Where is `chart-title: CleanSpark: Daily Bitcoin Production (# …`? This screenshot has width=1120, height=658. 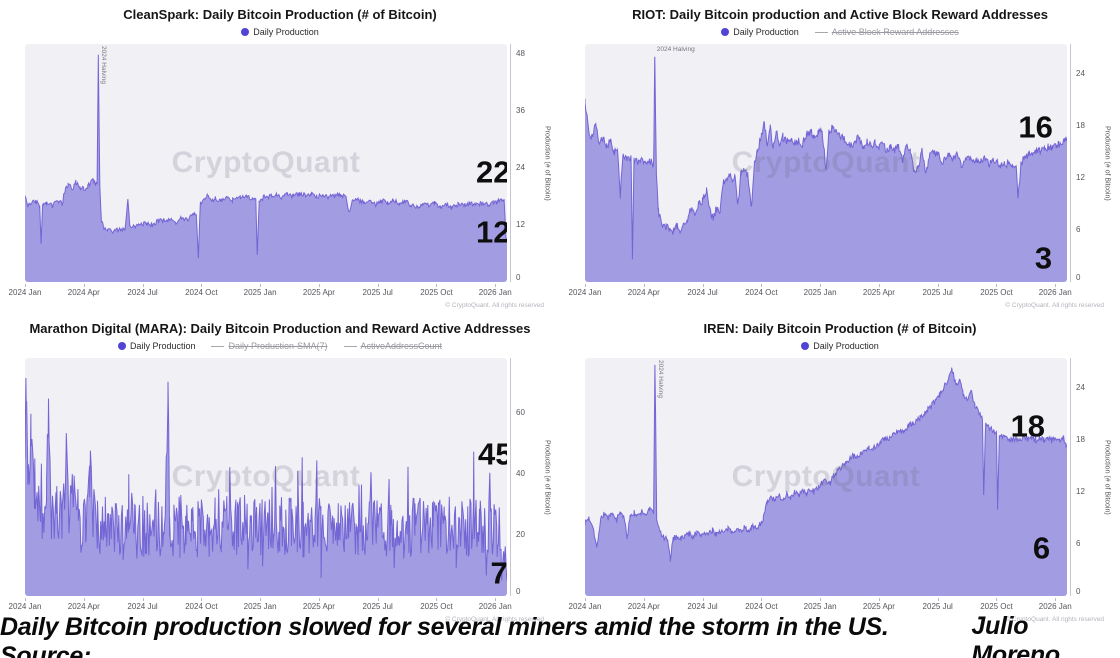
chart-title: CleanSpark: Daily Bitcoin Production (# … is located at coordinates (280, 14).